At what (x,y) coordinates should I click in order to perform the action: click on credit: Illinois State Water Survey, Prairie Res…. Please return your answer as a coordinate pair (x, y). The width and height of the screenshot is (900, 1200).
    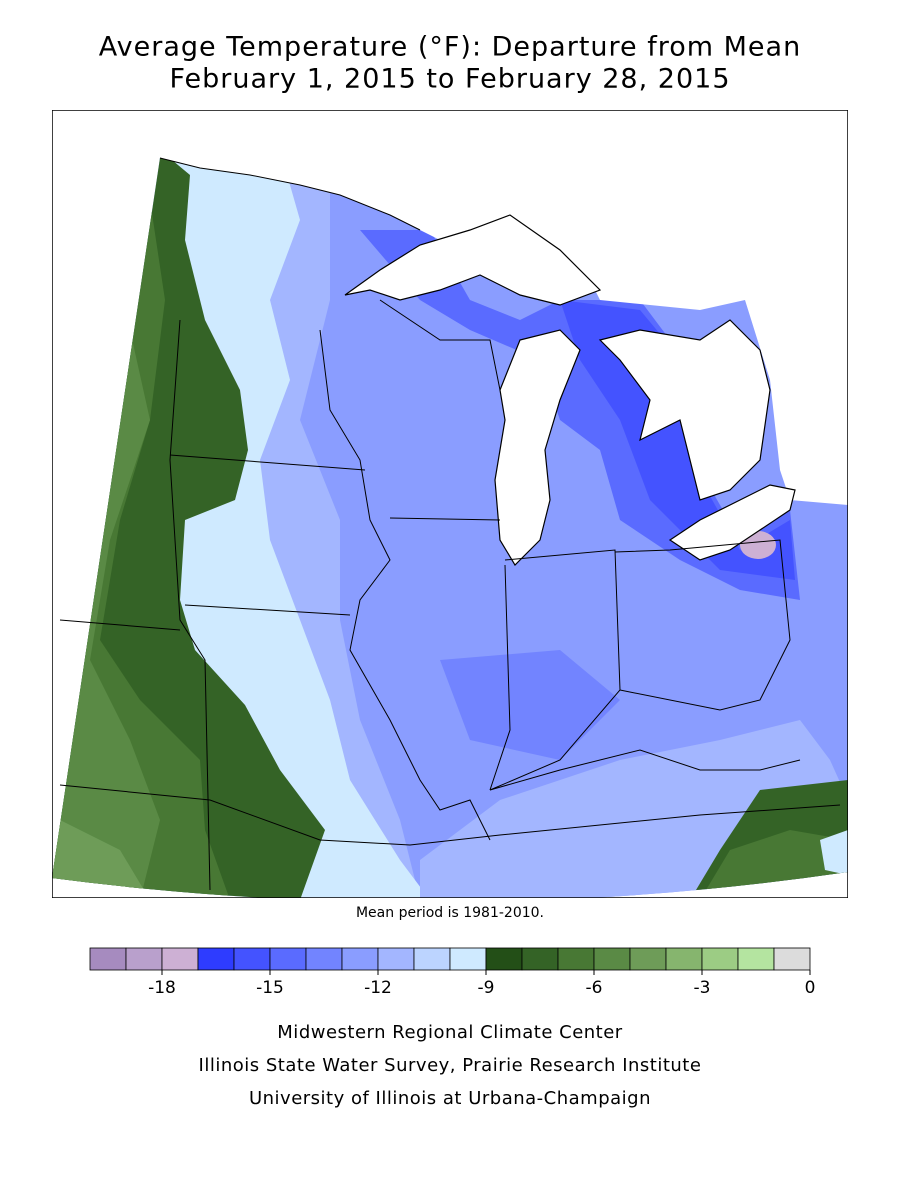
    Looking at the image, I should click on (450, 1065).